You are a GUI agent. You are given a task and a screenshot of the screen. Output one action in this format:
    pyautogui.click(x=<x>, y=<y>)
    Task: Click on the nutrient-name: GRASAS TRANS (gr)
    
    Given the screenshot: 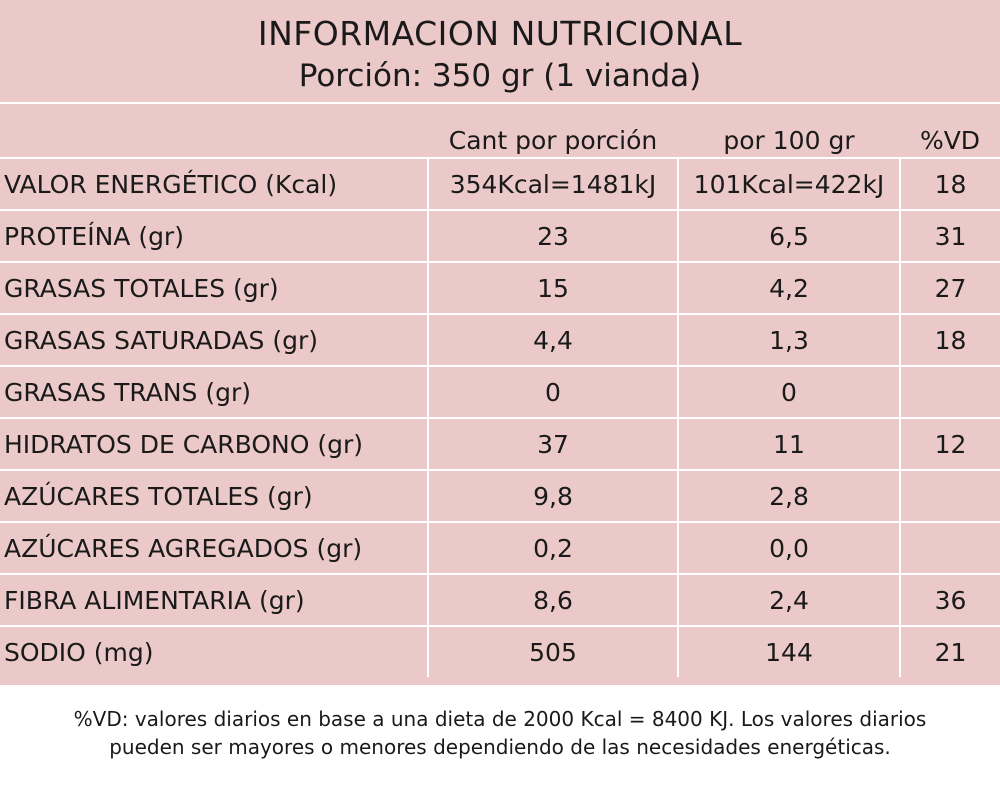 What is the action you would take?
    pyautogui.click(x=214, y=392)
    